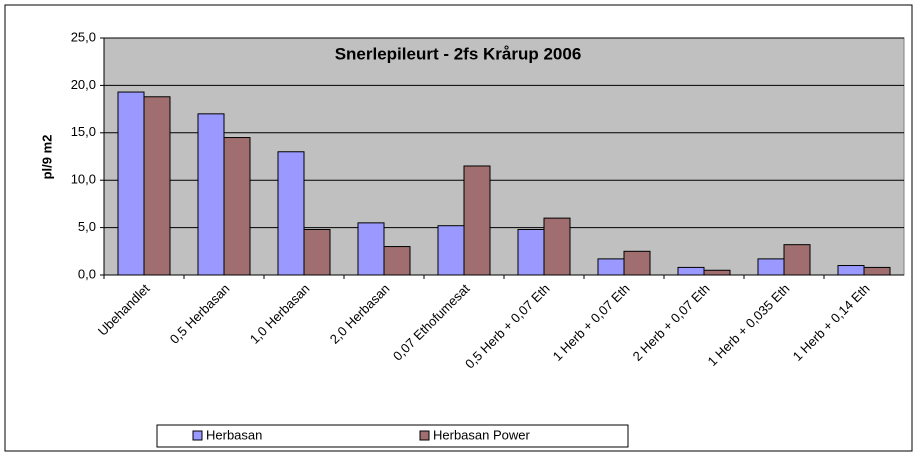  What do you see at coordinates (234, 434) in the screenshot?
I see `legend-label: Herbasan` at bounding box center [234, 434].